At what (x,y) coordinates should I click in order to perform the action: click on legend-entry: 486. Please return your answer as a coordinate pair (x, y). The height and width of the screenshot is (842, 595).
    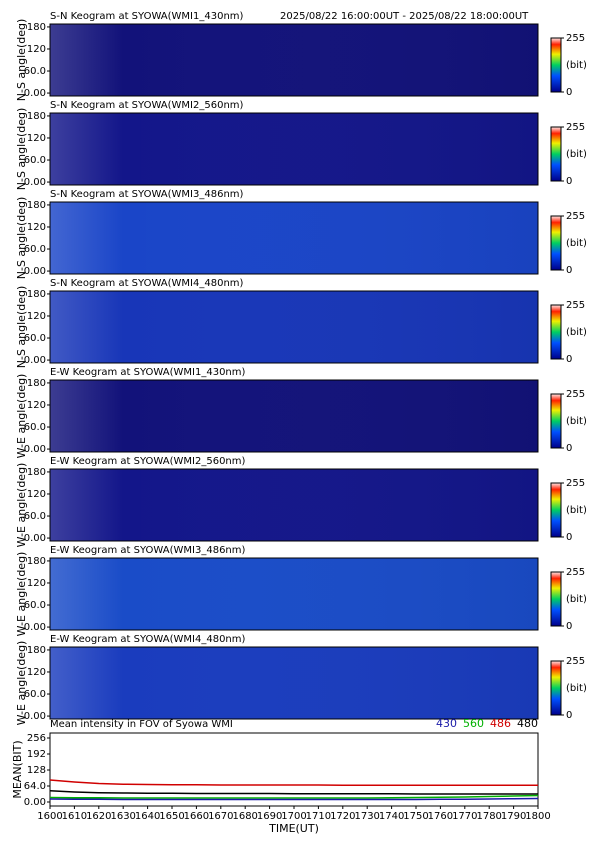
    Looking at the image, I should click on (500, 723).